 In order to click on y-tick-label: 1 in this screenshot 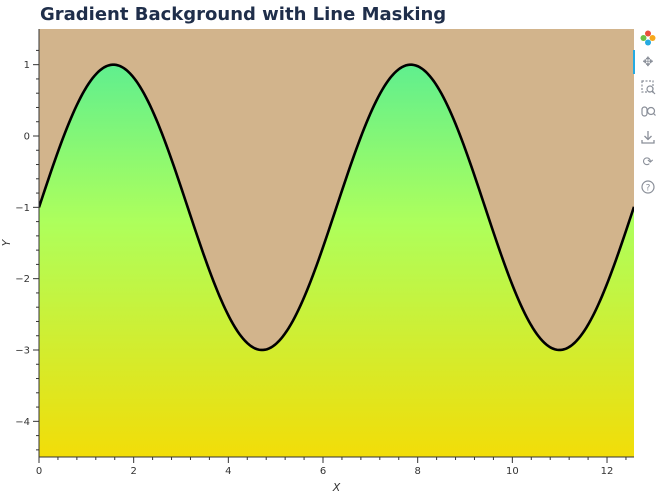, I will do `click(27, 65)`.